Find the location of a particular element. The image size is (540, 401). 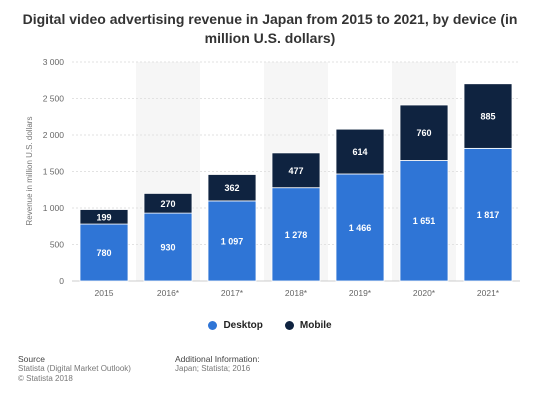

data-label-mobile-2019: 614 is located at coordinates (359, 152).